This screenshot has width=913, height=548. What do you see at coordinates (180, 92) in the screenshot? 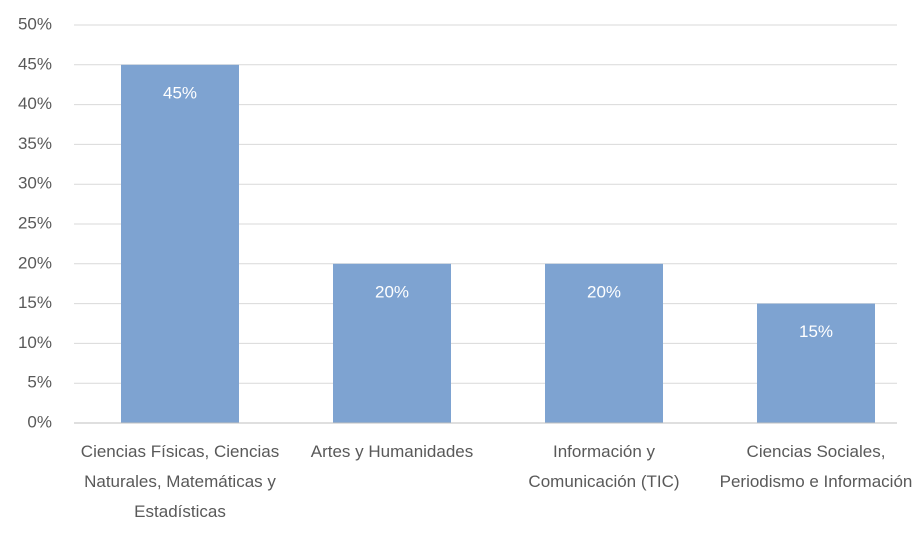
I see `value-label: 45%` at bounding box center [180, 92].